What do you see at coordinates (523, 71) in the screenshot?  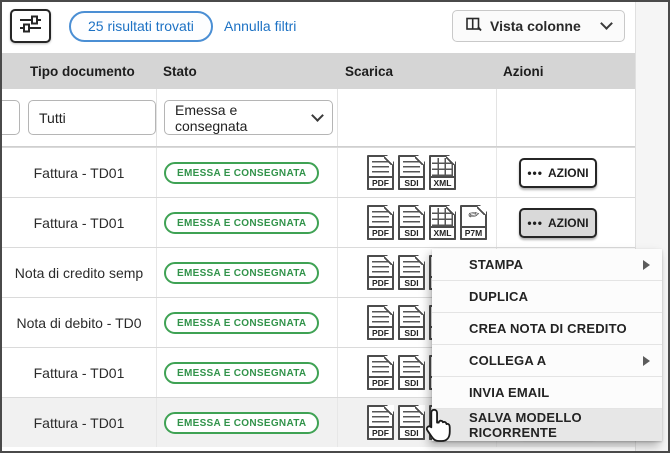 I see `header-azioni: Azioni` at bounding box center [523, 71].